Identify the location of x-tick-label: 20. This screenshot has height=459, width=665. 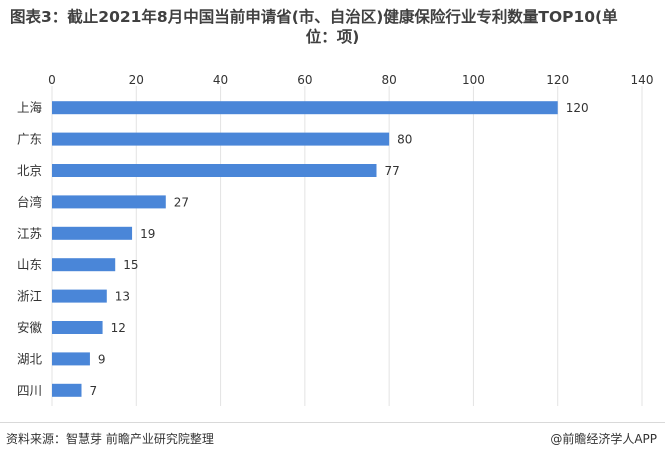
(136, 80).